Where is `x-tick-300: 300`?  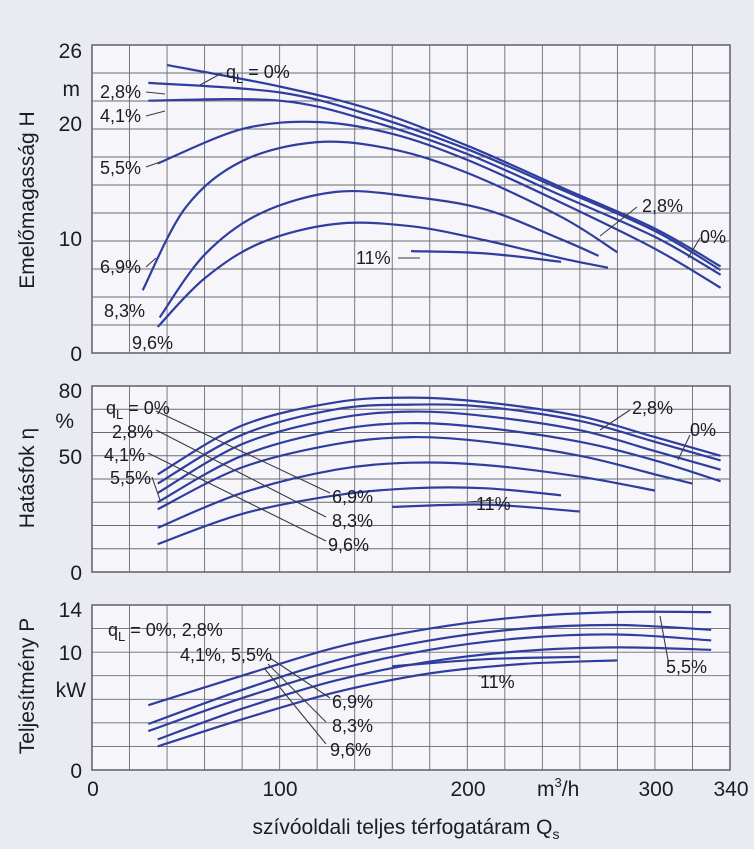 x-tick-300: 300 is located at coordinates (655, 789).